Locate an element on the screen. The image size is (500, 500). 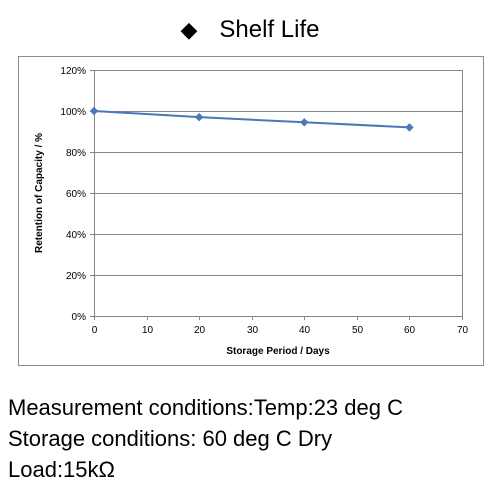
load-text: Load:15kΩ is located at coordinates (61, 469).